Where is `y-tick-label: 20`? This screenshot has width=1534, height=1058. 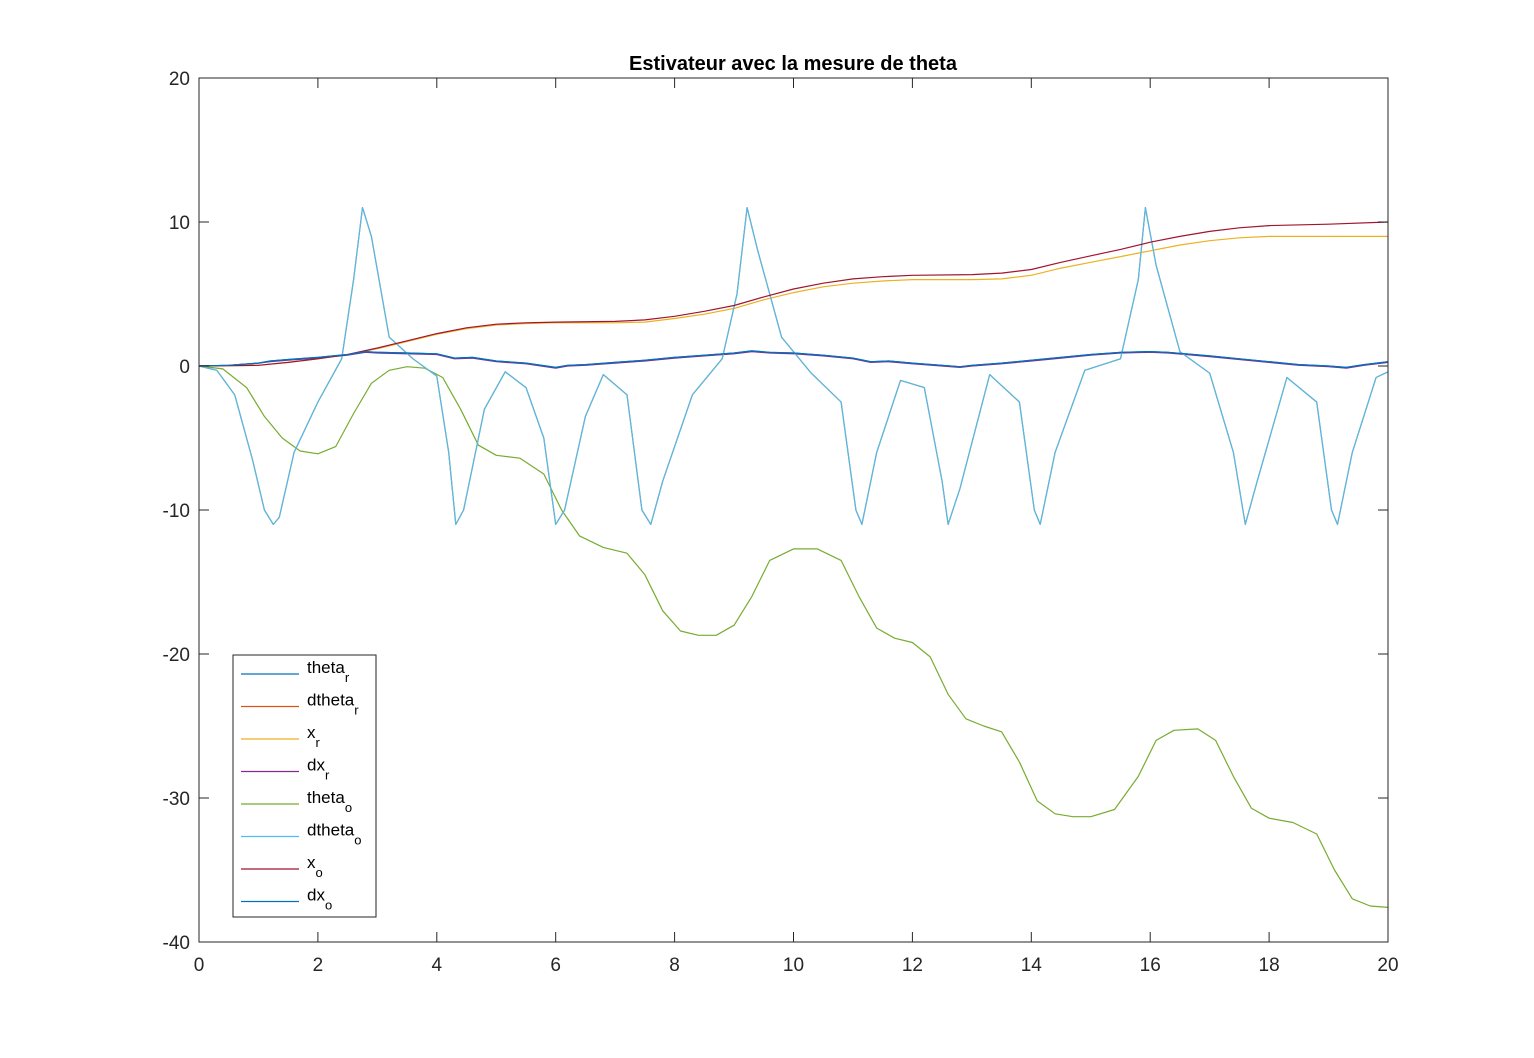 y-tick-label: 20 is located at coordinates (179, 79).